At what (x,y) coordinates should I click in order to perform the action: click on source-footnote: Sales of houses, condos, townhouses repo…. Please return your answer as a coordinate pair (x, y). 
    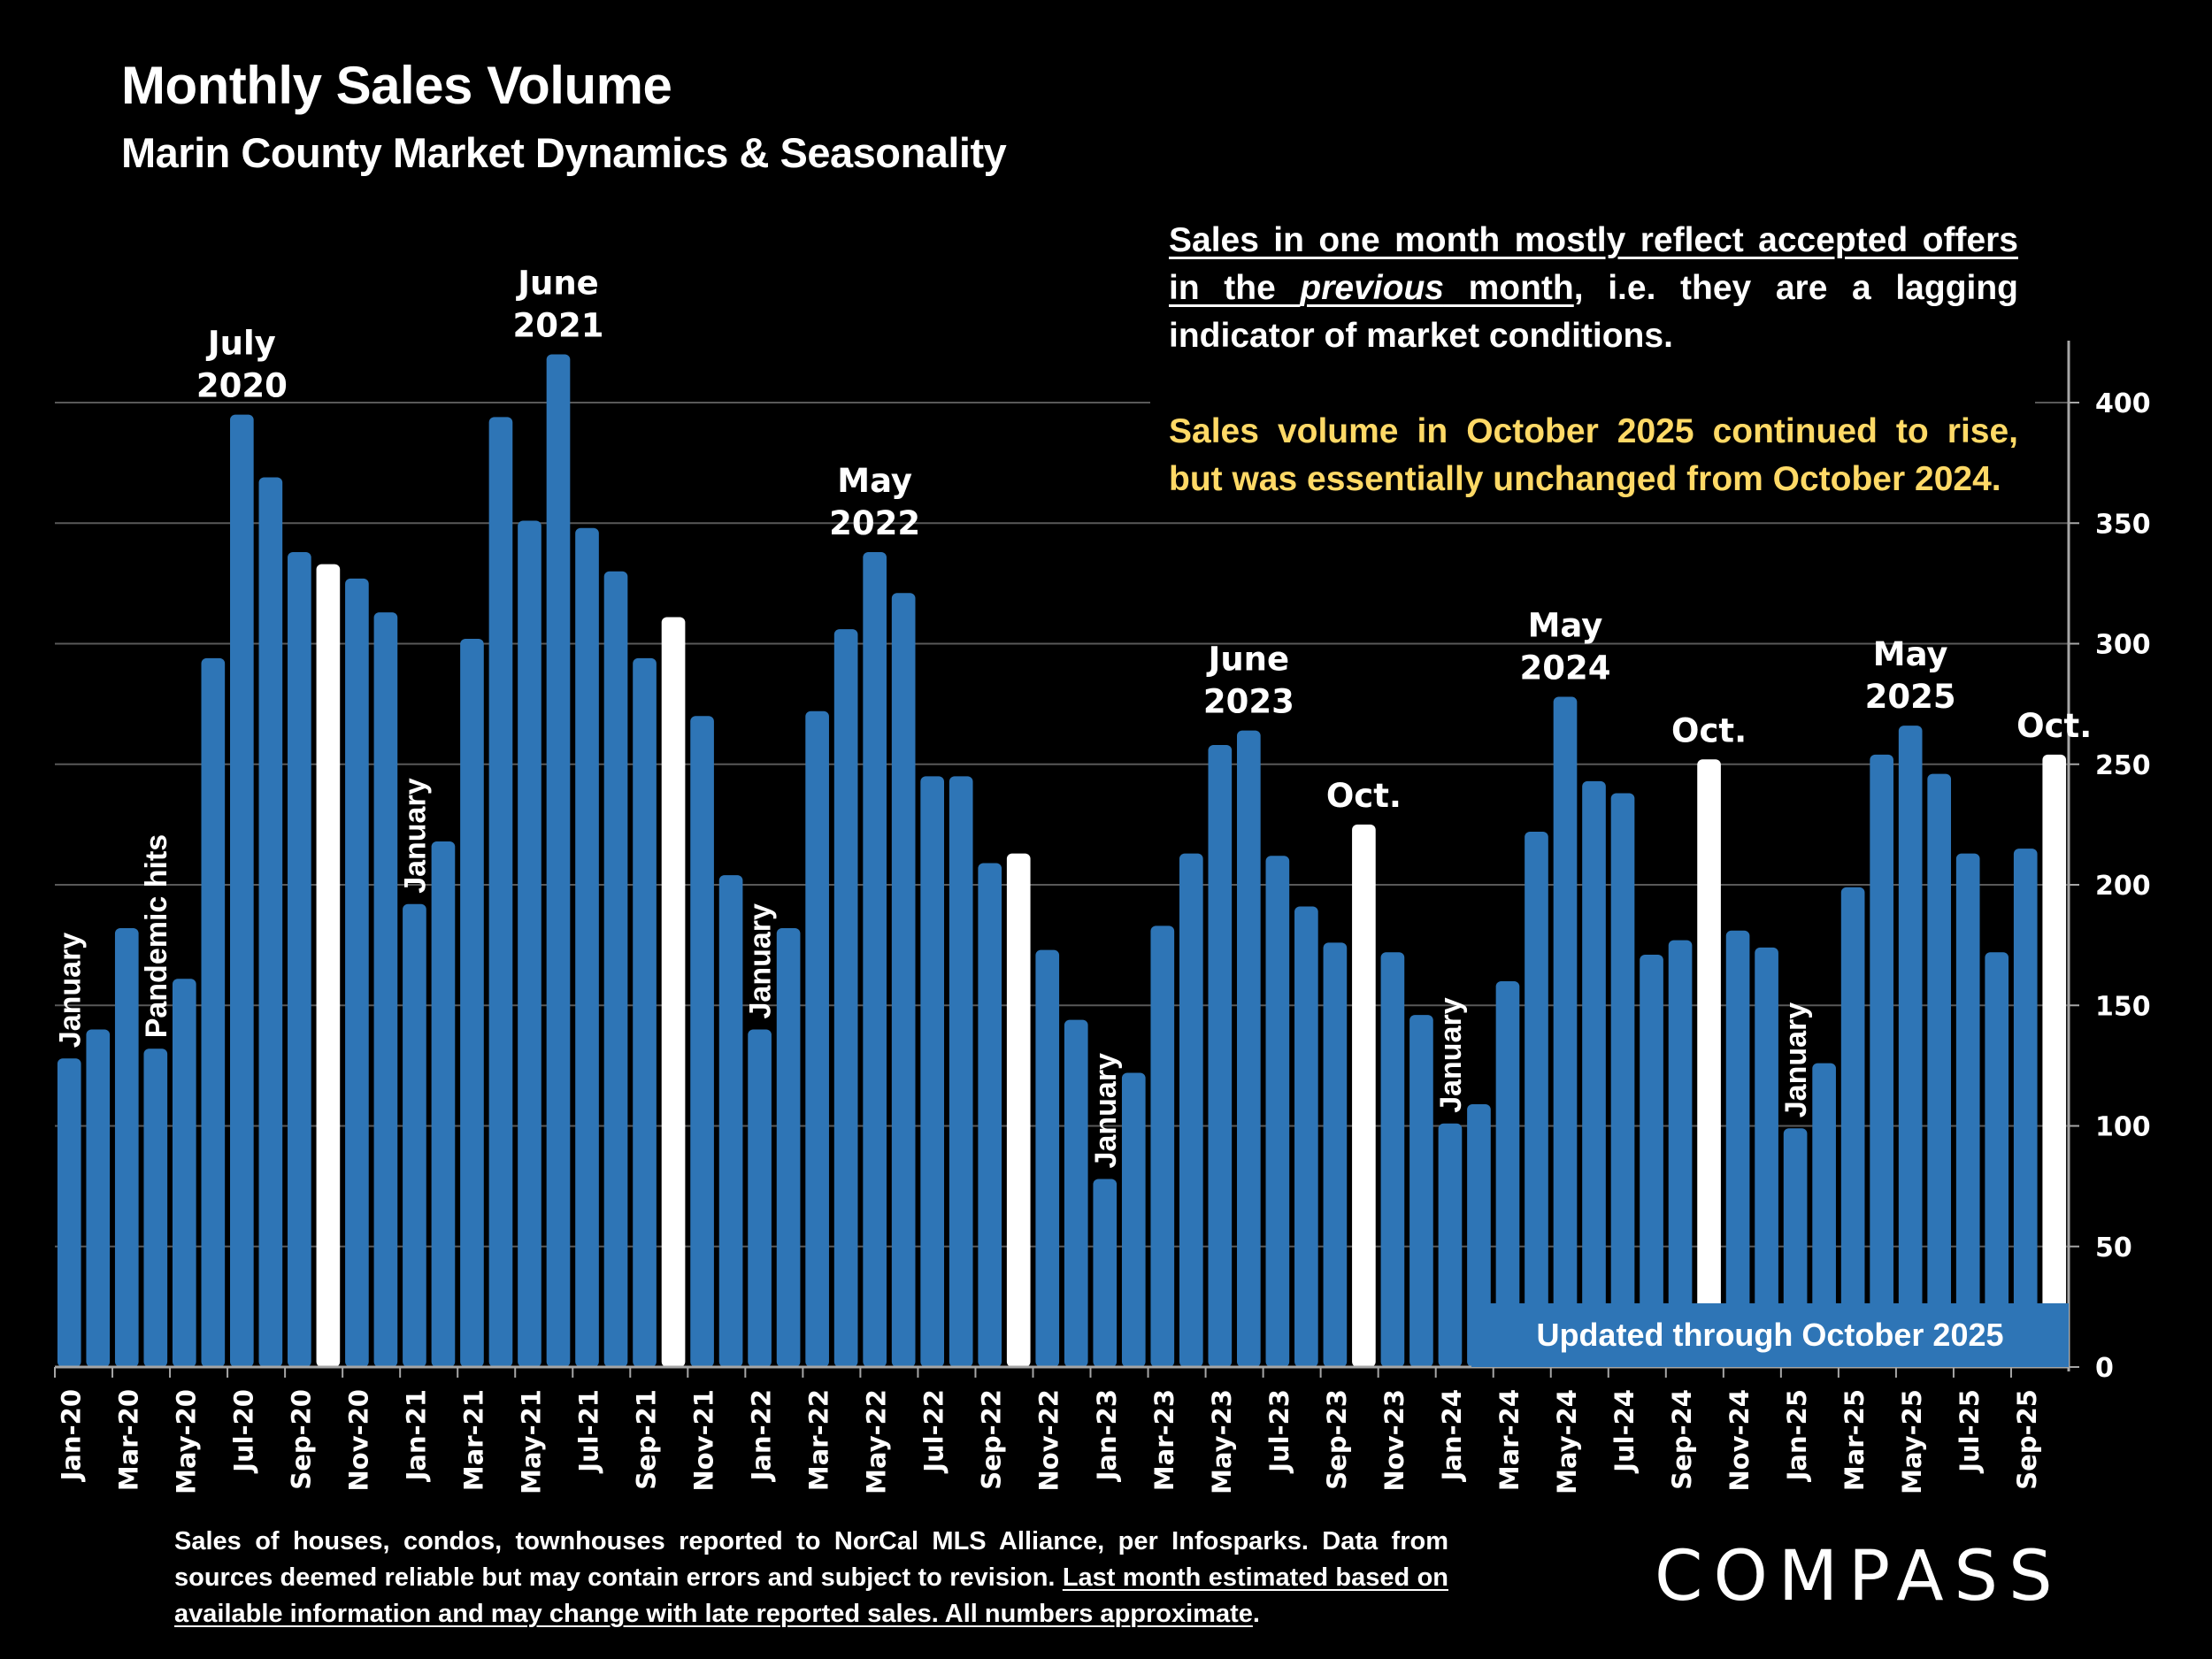
    Looking at the image, I should click on (811, 1578).